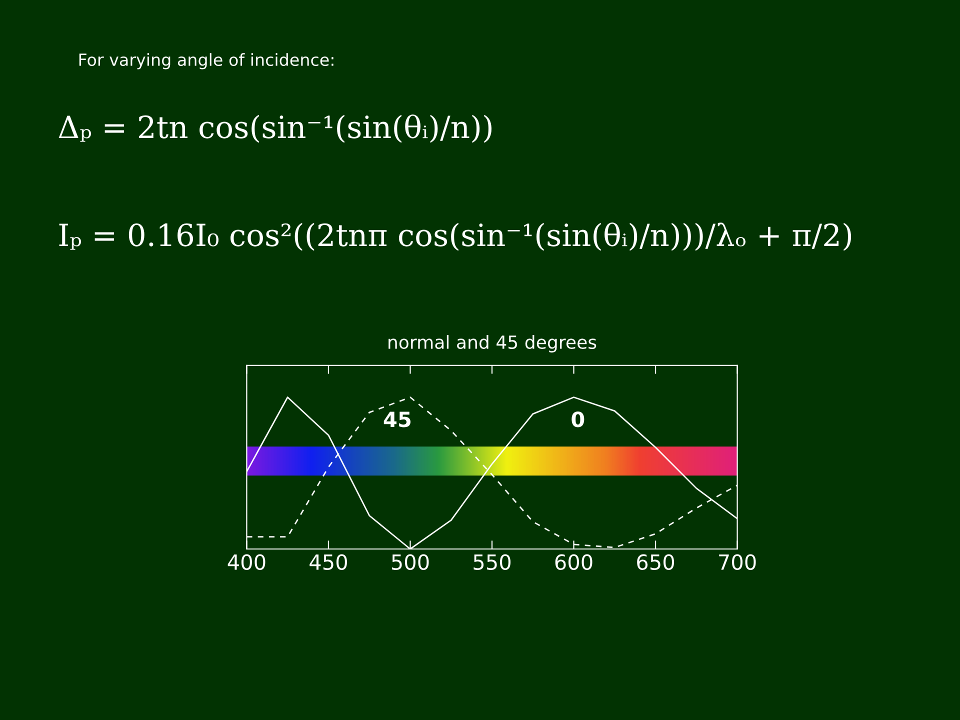  What do you see at coordinates (410, 562) in the screenshot?
I see `x-tick-label: 500` at bounding box center [410, 562].